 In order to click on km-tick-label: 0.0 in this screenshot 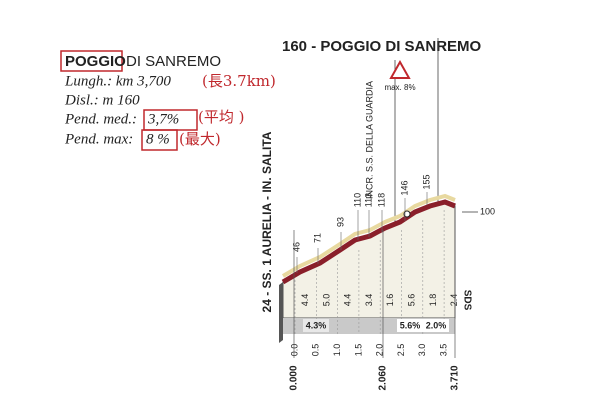, I will do `click(294, 350)`.